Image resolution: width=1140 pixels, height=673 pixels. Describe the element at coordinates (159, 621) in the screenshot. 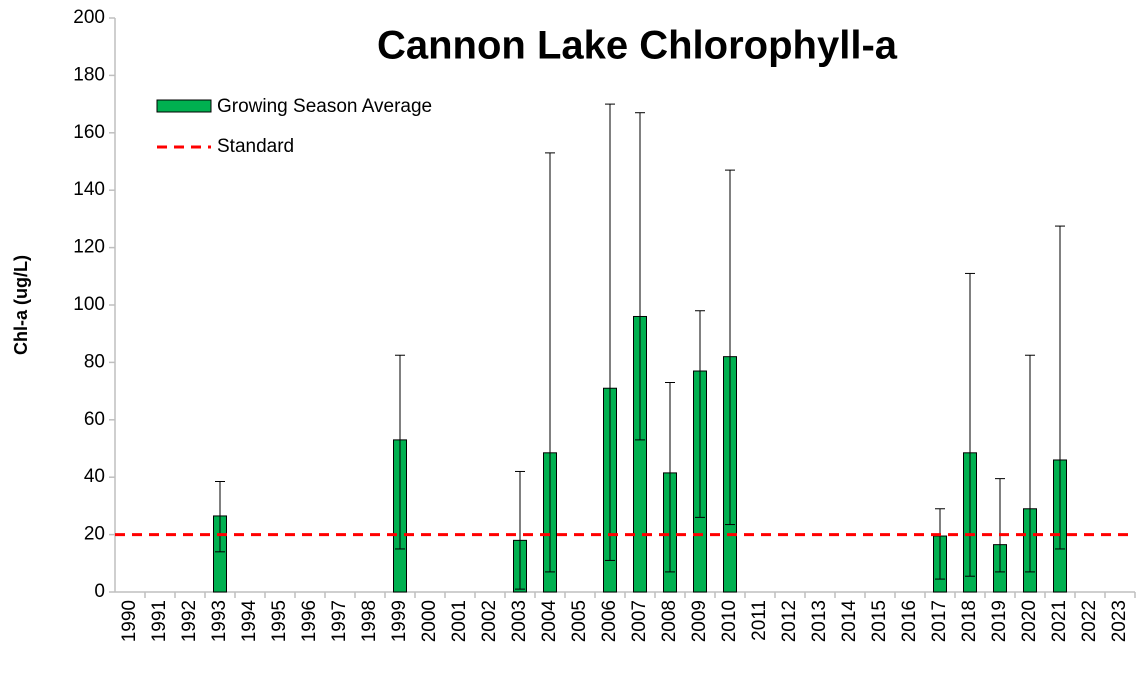

I see `x-tick-label: 1991` at that location.